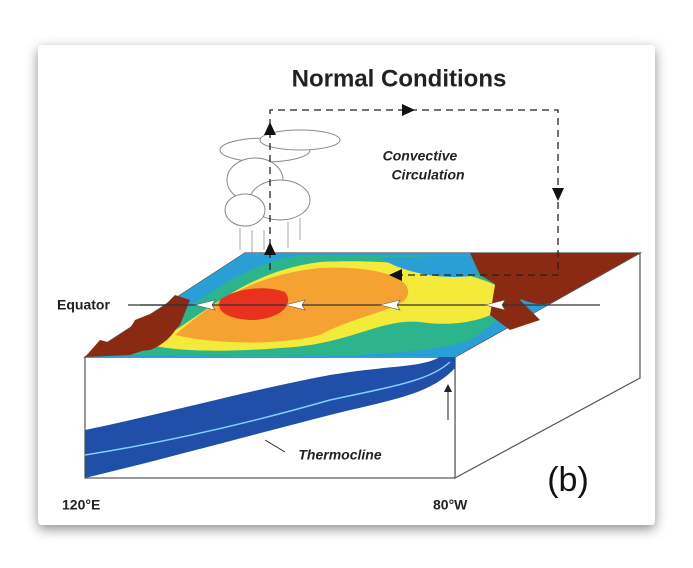 The image size is (693, 568). Describe the element at coordinates (280, 178) in the screenshot. I see `cloud` at that location.